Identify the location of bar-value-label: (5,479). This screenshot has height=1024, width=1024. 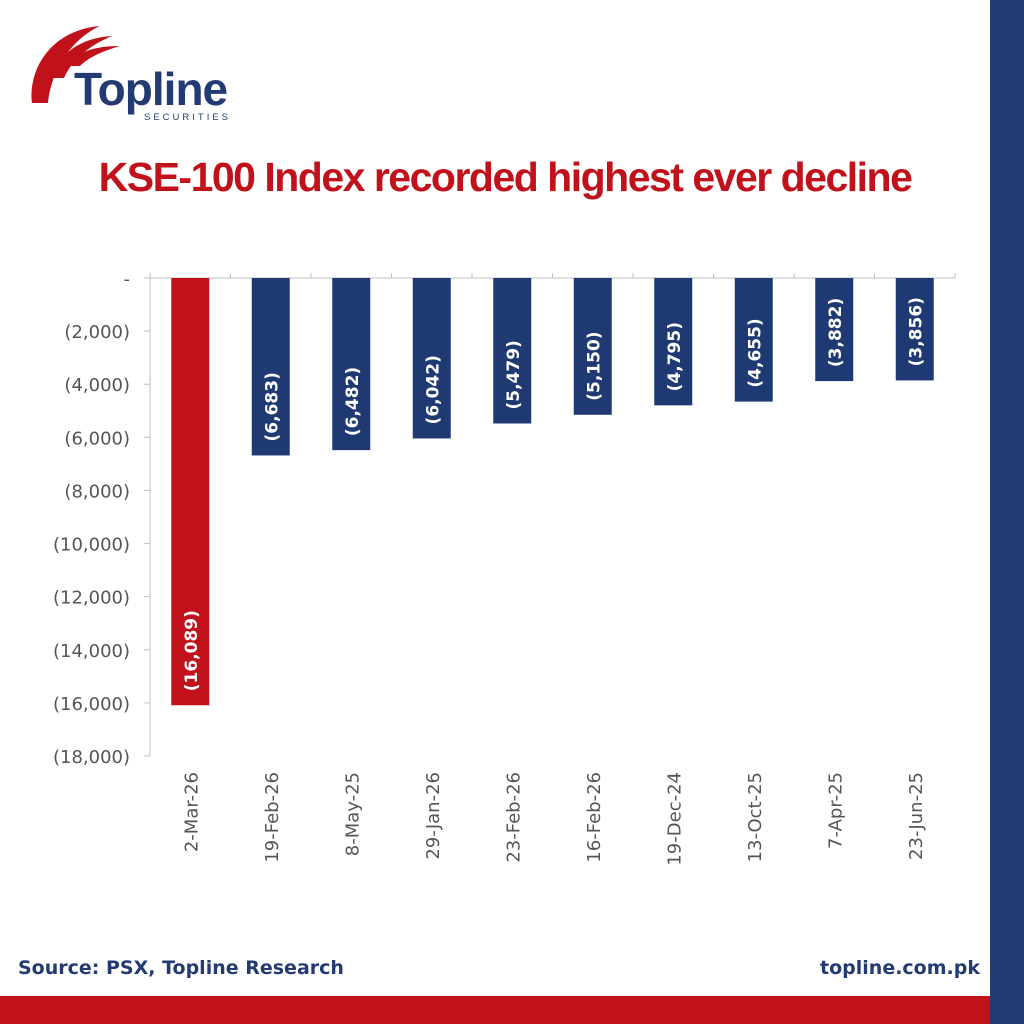
(514, 374).